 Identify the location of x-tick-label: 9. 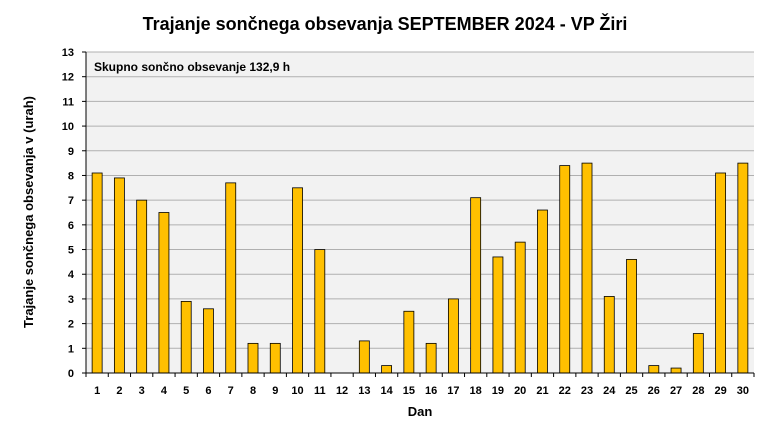
(275, 391).